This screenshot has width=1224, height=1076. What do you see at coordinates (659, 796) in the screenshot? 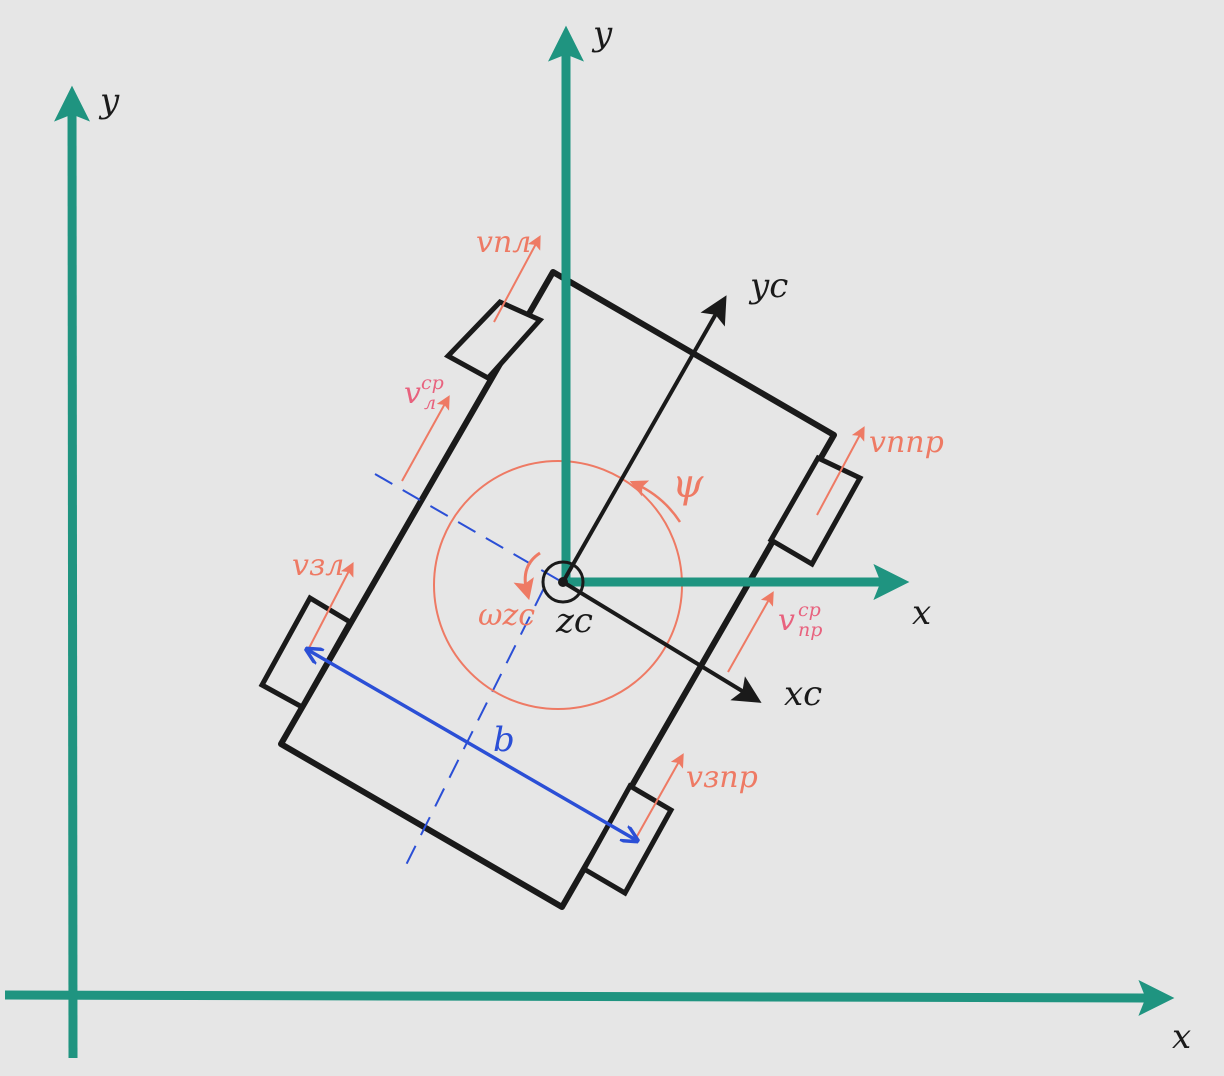
I see `v-rear-right-arrow` at bounding box center [659, 796].